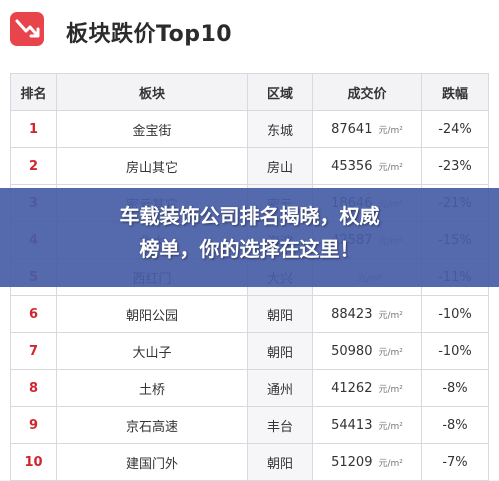 This screenshot has height=481, width=499. What do you see at coordinates (33, 92) in the screenshot?
I see `column-header-rank: 排名` at bounding box center [33, 92].